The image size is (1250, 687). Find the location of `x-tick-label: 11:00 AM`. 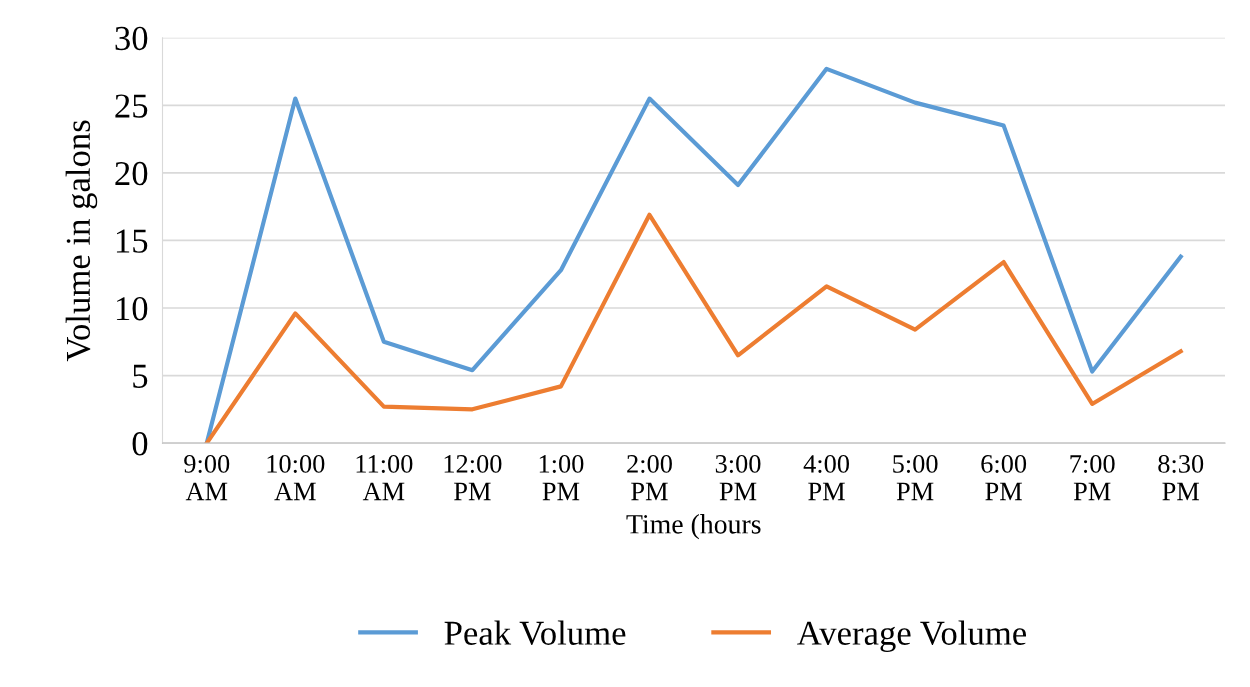

x-tick-label: 11:00 AM is located at coordinates (384, 477).